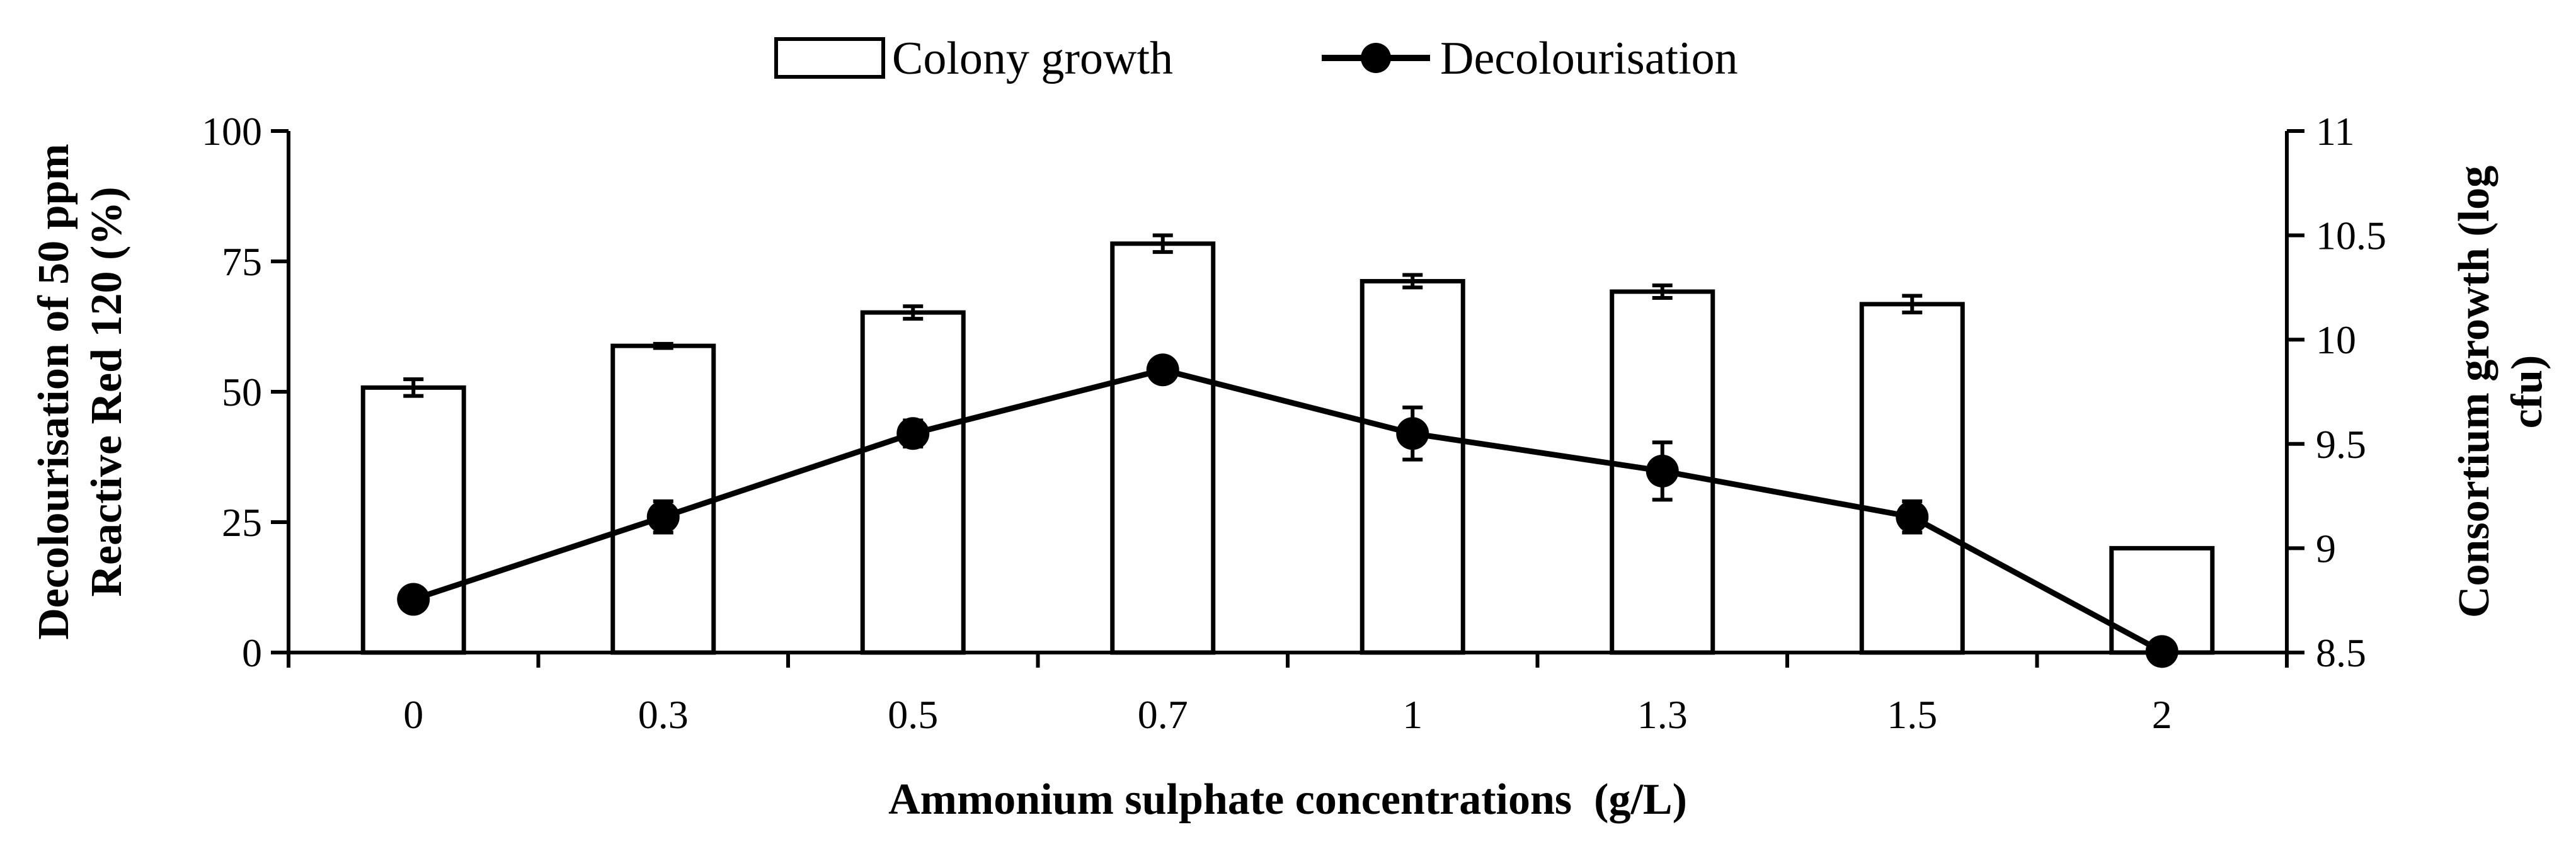  What do you see at coordinates (242, 522) in the screenshot?
I see `left-y-tick-label: 25` at bounding box center [242, 522].